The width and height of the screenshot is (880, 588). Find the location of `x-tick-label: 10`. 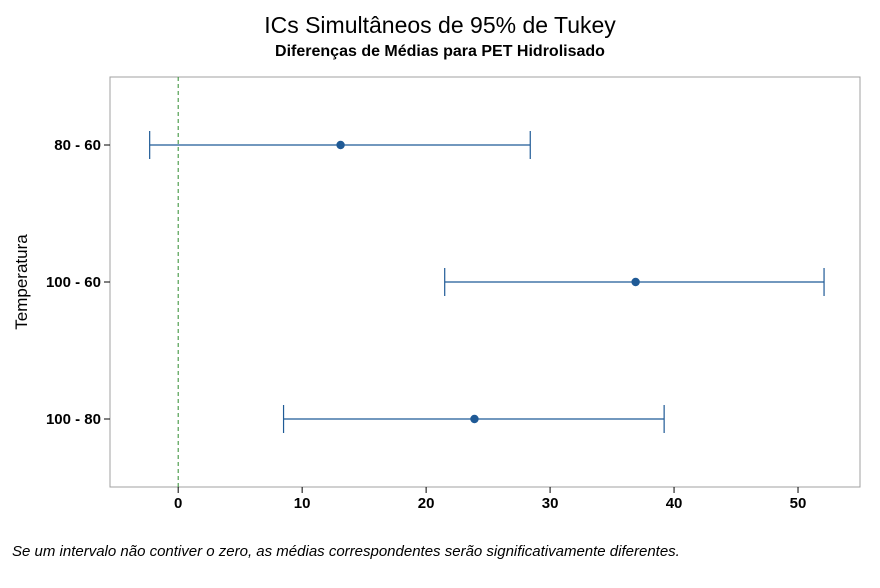

x-tick-label: 10 is located at coordinates (302, 503).